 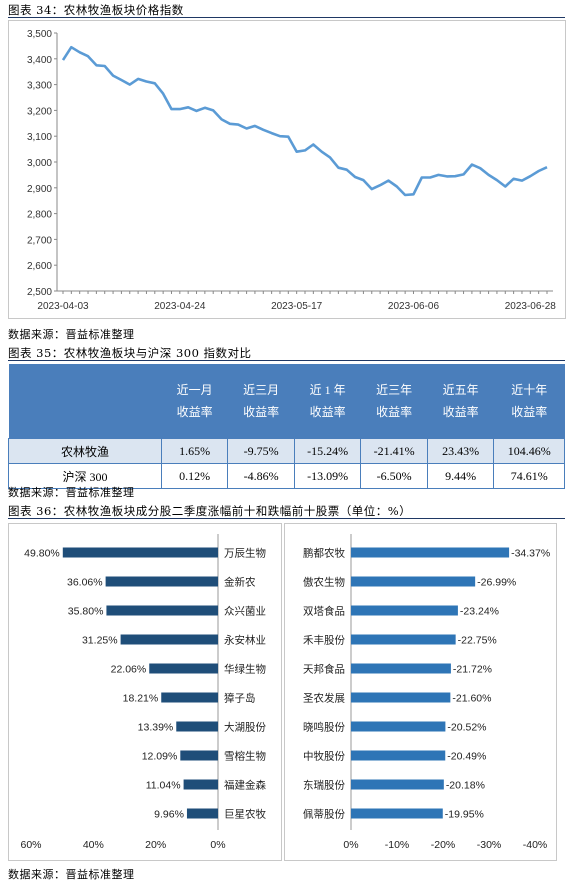 What do you see at coordinates (414, 306) in the screenshot?
I see `x-tick-label: 2023-06-06` at bounding box center [414, 306].